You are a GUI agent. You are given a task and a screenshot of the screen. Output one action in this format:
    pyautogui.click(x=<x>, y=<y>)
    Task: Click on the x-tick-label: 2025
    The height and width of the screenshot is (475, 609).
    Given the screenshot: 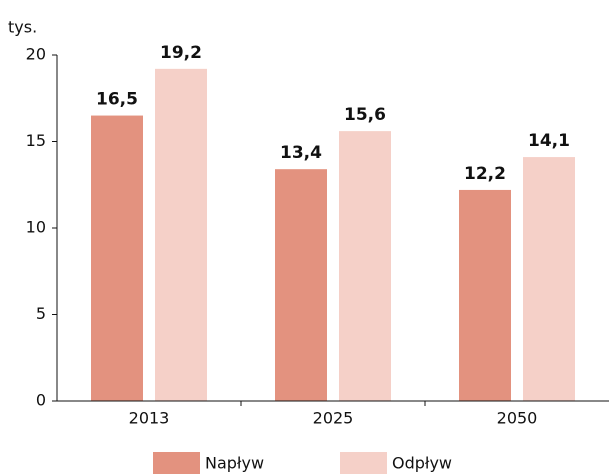 What is the action you would take?
    pyautogui.click(x=333, y=418)
    